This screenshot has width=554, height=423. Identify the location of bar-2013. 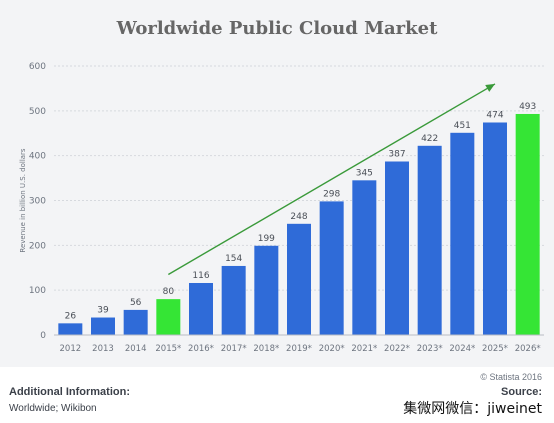
(103, 326).